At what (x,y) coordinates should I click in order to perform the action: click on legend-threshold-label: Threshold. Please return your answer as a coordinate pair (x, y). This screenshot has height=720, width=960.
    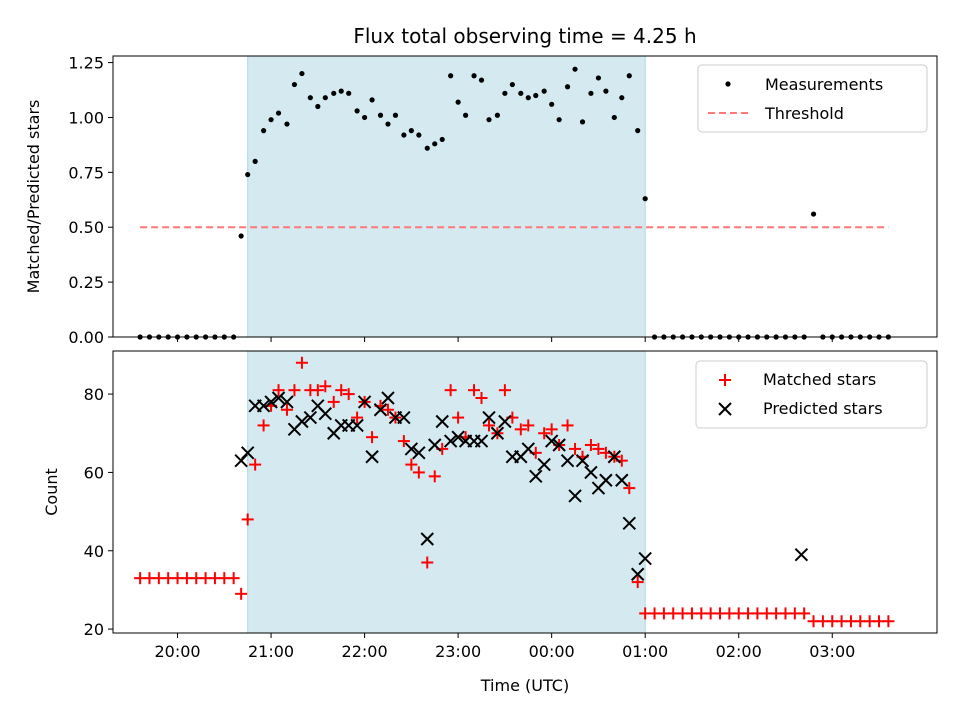
    Looking at the image, I should click on (804, 113).